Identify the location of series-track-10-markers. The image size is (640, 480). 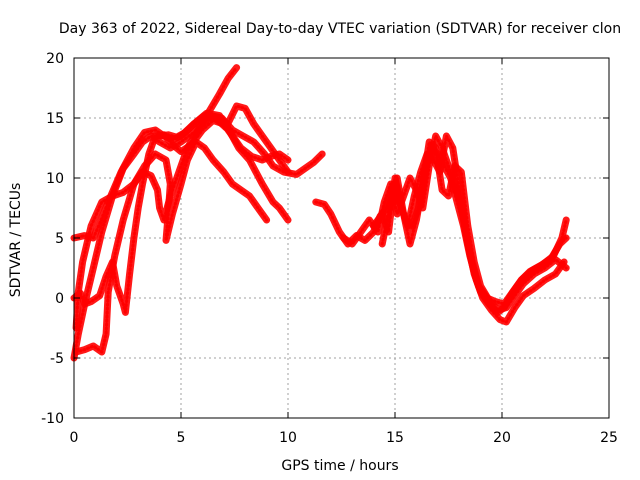
(474, 226).